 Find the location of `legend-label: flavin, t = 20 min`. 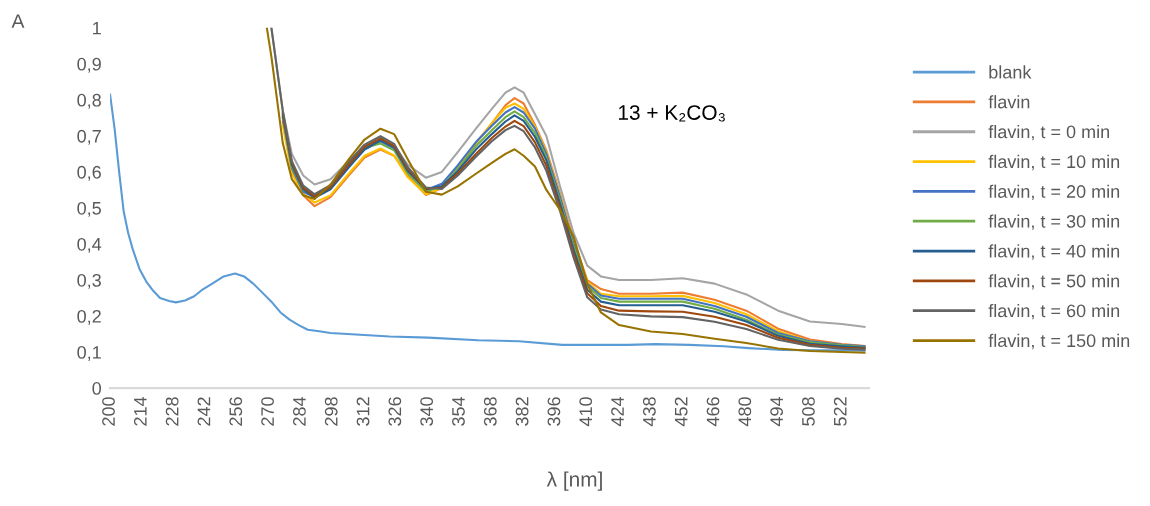

legend-label: flavin, t = 20 min is located at coordinates (1054, 192).